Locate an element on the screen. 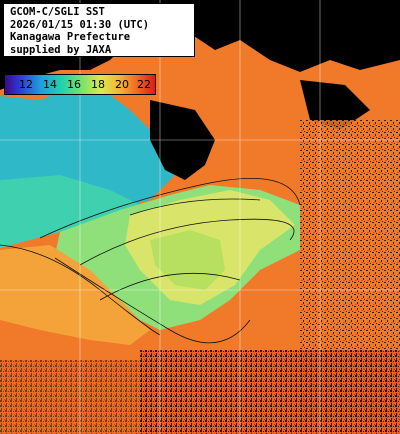  colorbar-label-16: 16 is located at coordinates (74, 84).